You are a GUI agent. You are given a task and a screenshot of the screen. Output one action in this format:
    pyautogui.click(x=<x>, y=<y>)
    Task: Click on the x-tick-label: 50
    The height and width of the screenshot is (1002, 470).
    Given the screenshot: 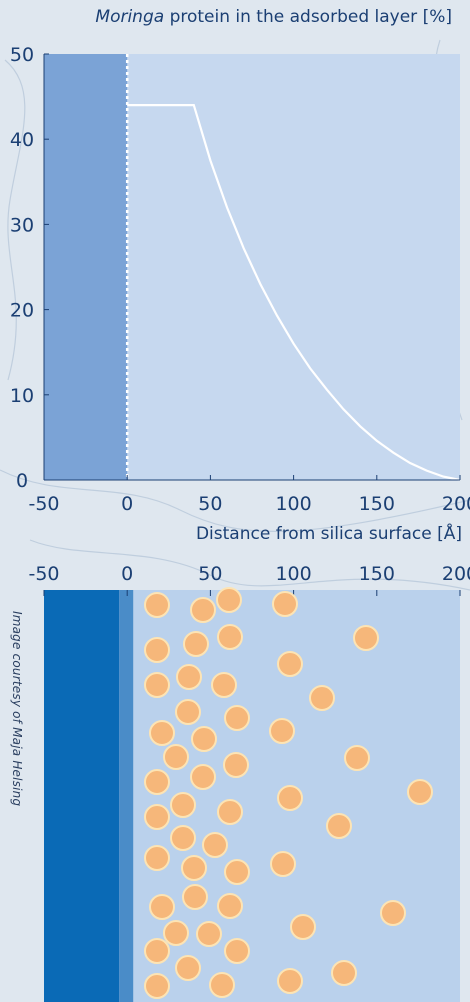 What is the action you would take?
    pyautogui.click(x=210, y=504)
    